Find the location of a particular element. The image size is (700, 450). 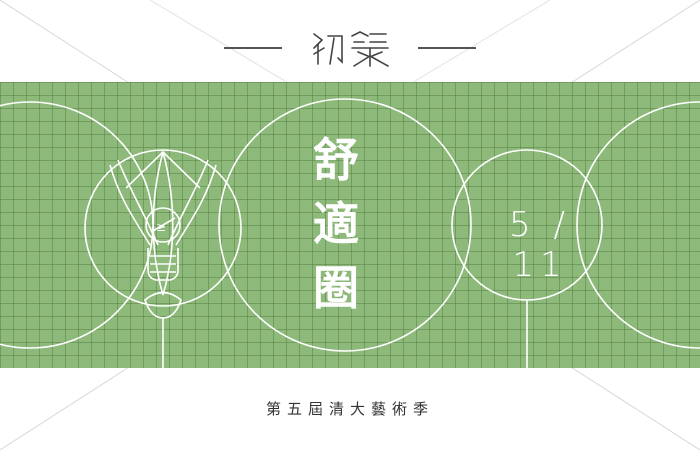

lightbulb-icon: ≥ is located at coordinates (163, 258).